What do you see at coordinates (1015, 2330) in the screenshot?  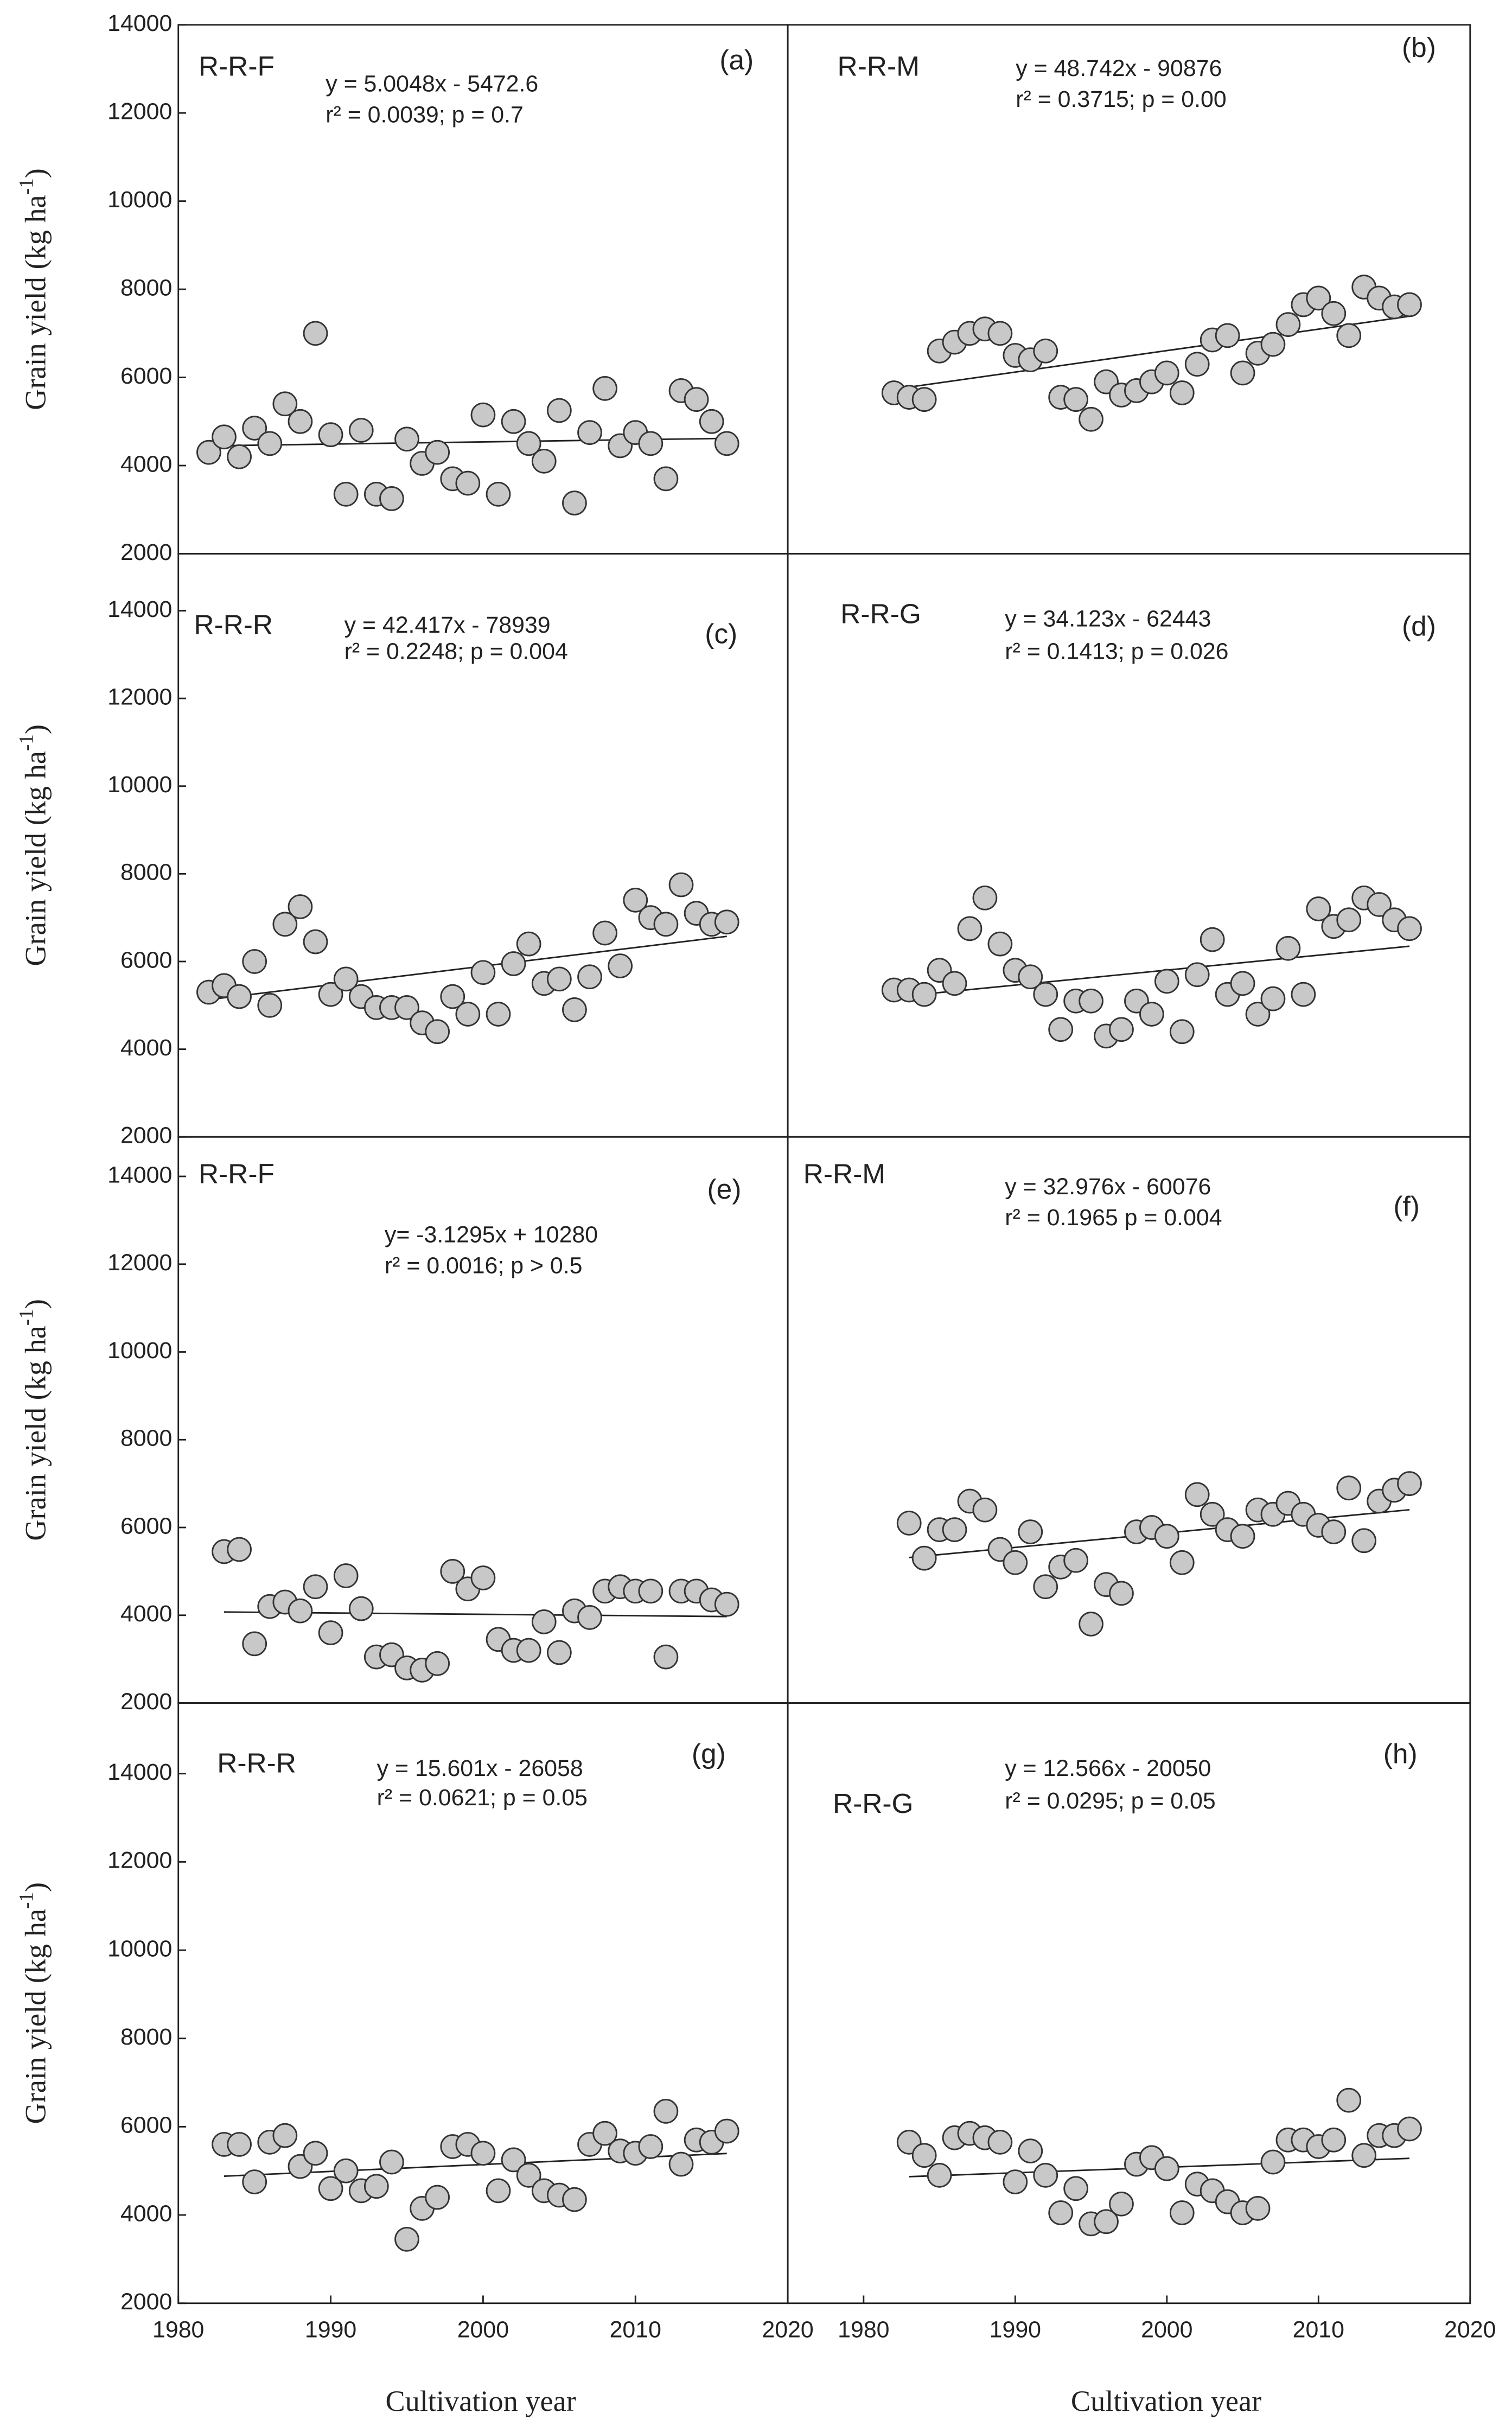 I see `x-tick-label: 1990` at bounding box center [1015, 2330].